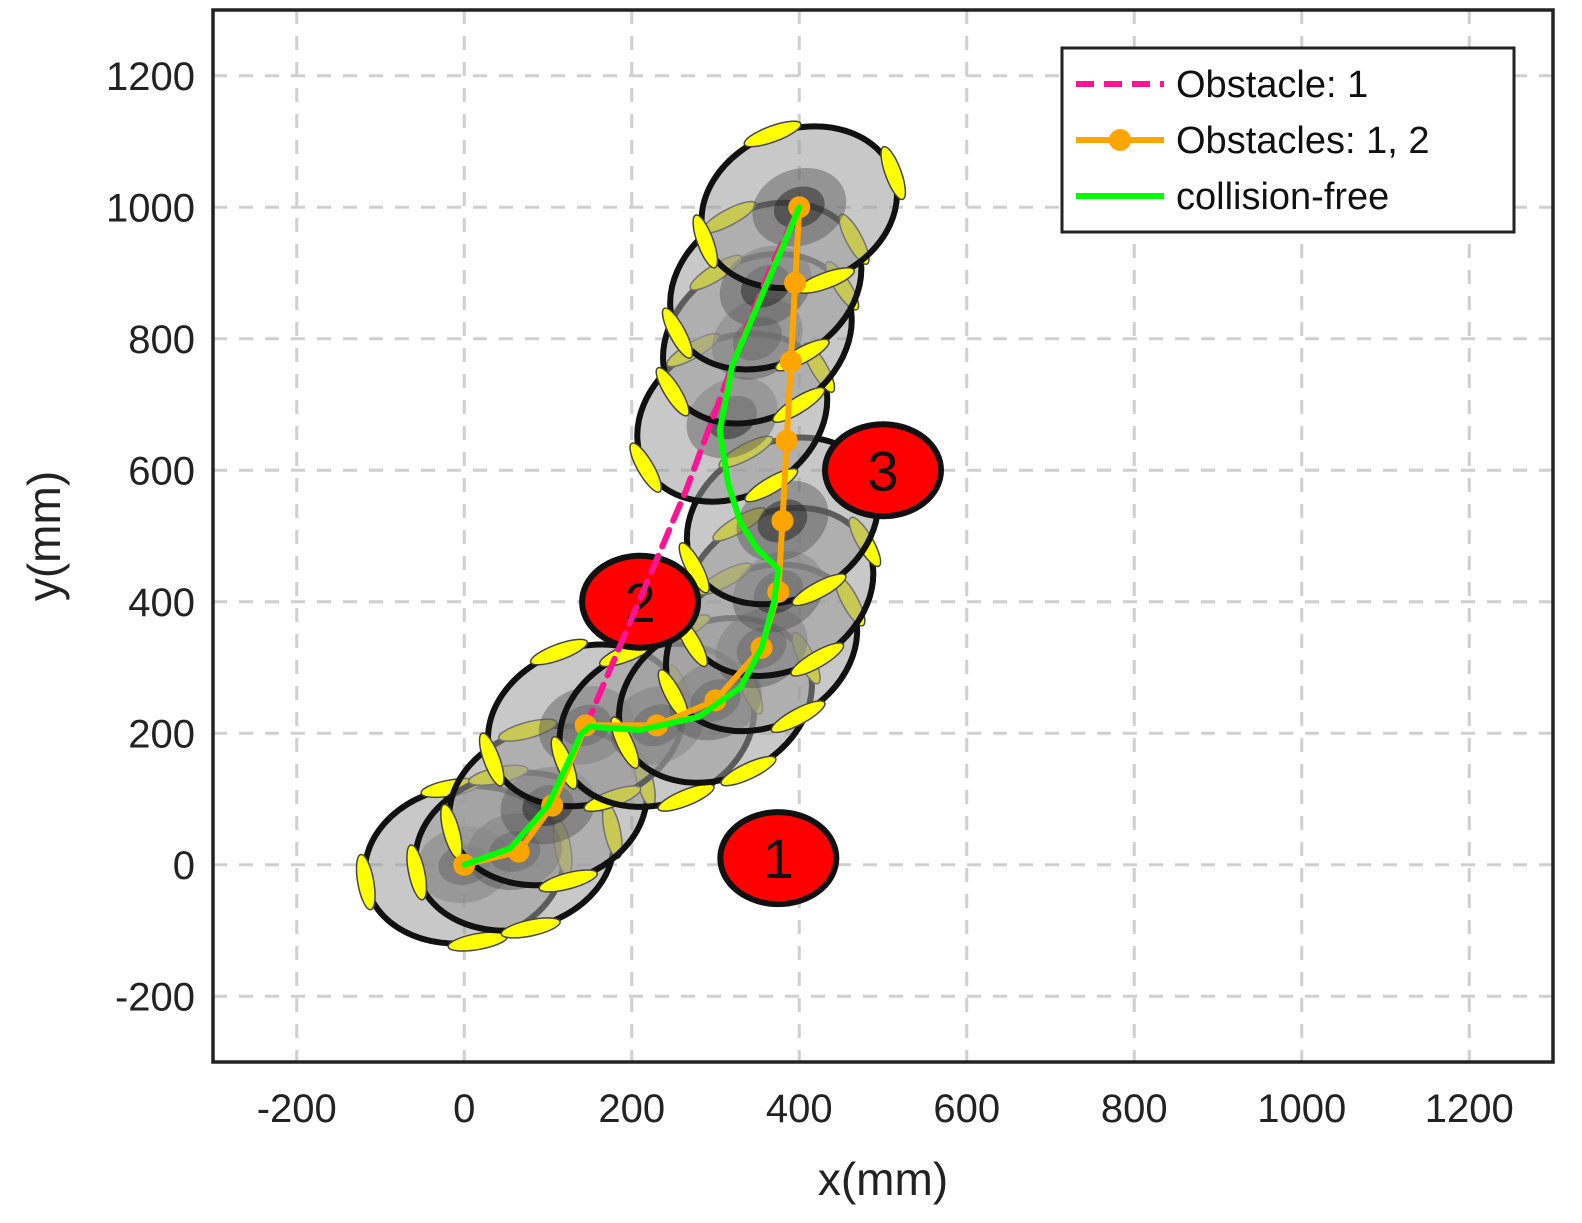 This screenshot has height=1223, width=1582. I want to click on y-tick-label: 600, so click(161, 471).